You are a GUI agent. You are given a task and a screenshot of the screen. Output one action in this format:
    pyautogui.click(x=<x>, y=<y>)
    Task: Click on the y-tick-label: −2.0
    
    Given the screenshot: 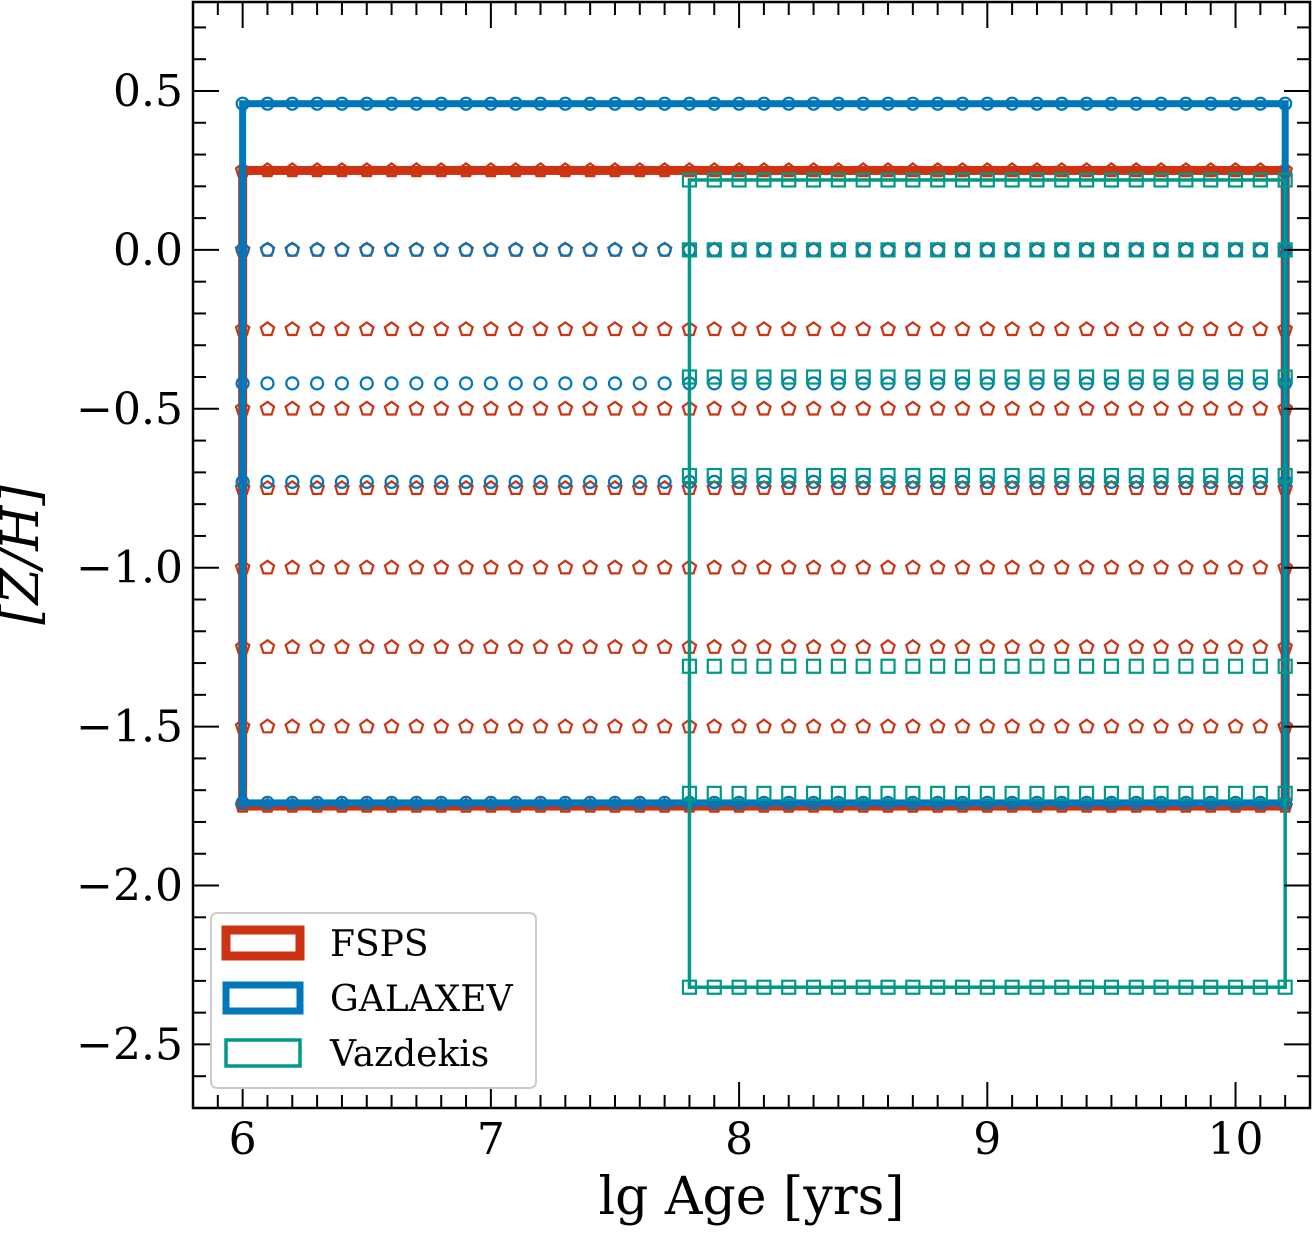 What is the action you would take?
    pyautogui.click(x=129, y=886)
    